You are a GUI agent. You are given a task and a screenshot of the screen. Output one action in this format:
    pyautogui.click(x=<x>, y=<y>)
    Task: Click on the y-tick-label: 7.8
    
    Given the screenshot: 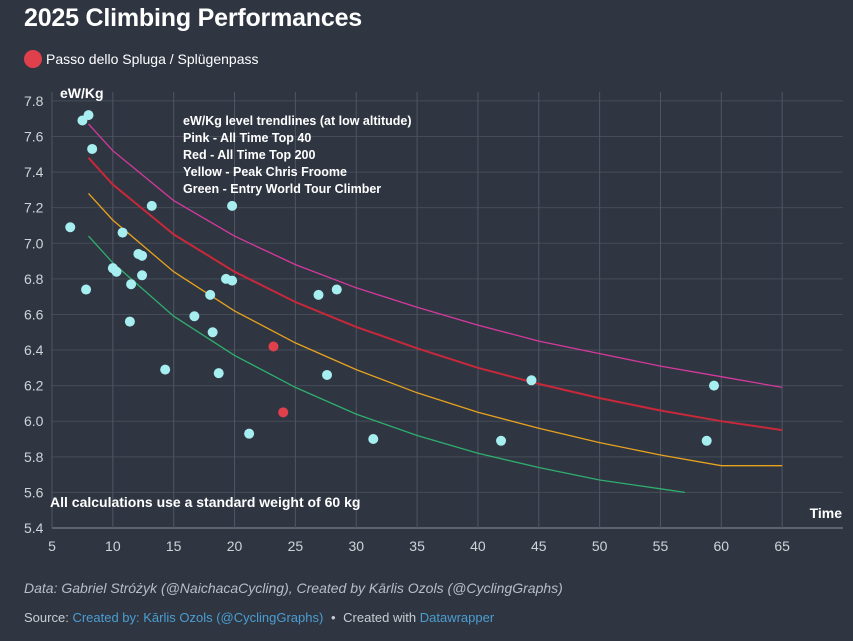 What is the action you would take?
    pyautogui.click(x=34, y=101)
    